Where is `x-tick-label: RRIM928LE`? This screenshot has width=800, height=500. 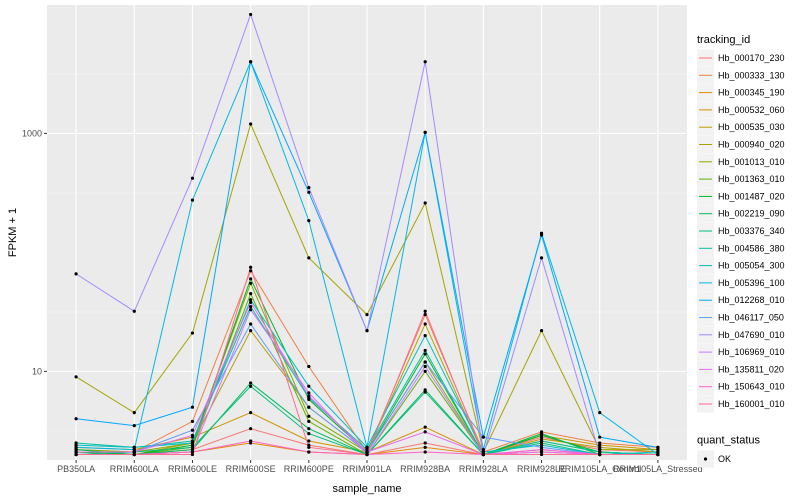 x-tick-label: RRIM928LE is located at coordinates (541, 469).